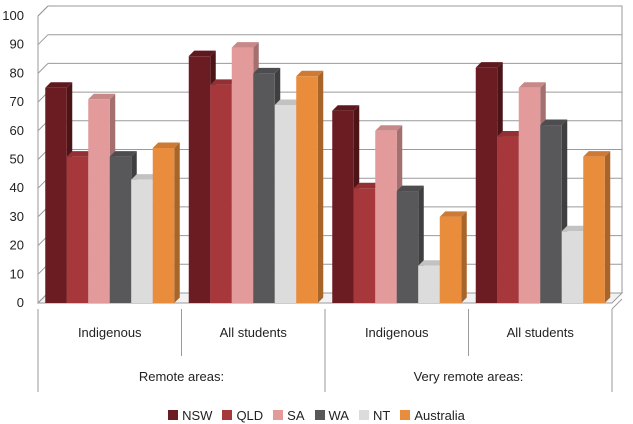 The height and width of the screenshot is (424, 633). I want to click on legend-label-wa: WA, so click(338, 415).